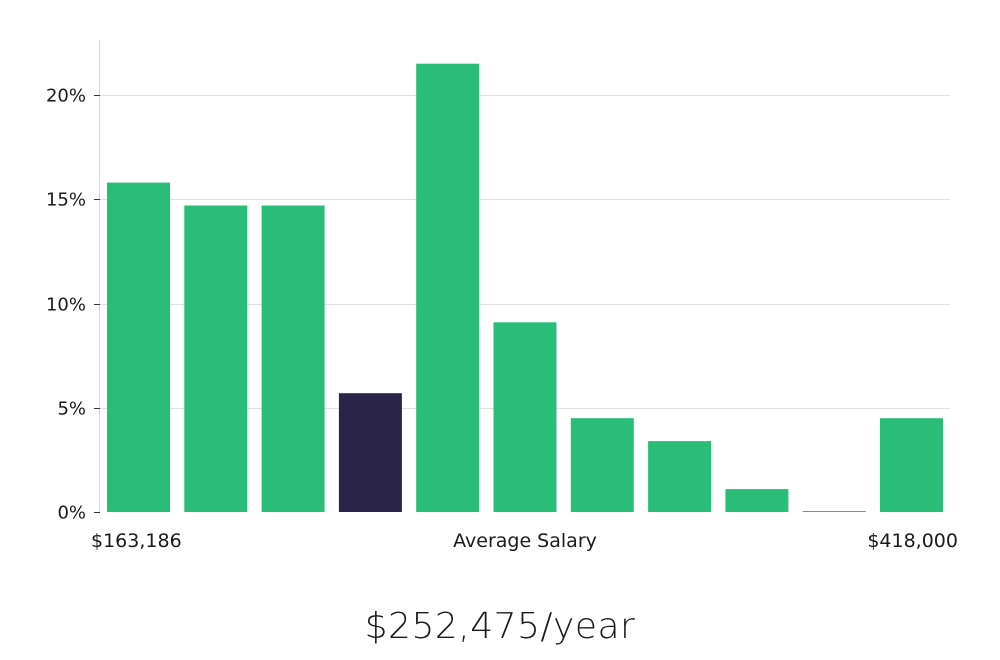 Image resolution: width=1000 pixels, height=660 pixels. What do you see at coordinates (370, 452) in the screenshot?
I see `bar-highlighted` at bounding box center [370, 452].